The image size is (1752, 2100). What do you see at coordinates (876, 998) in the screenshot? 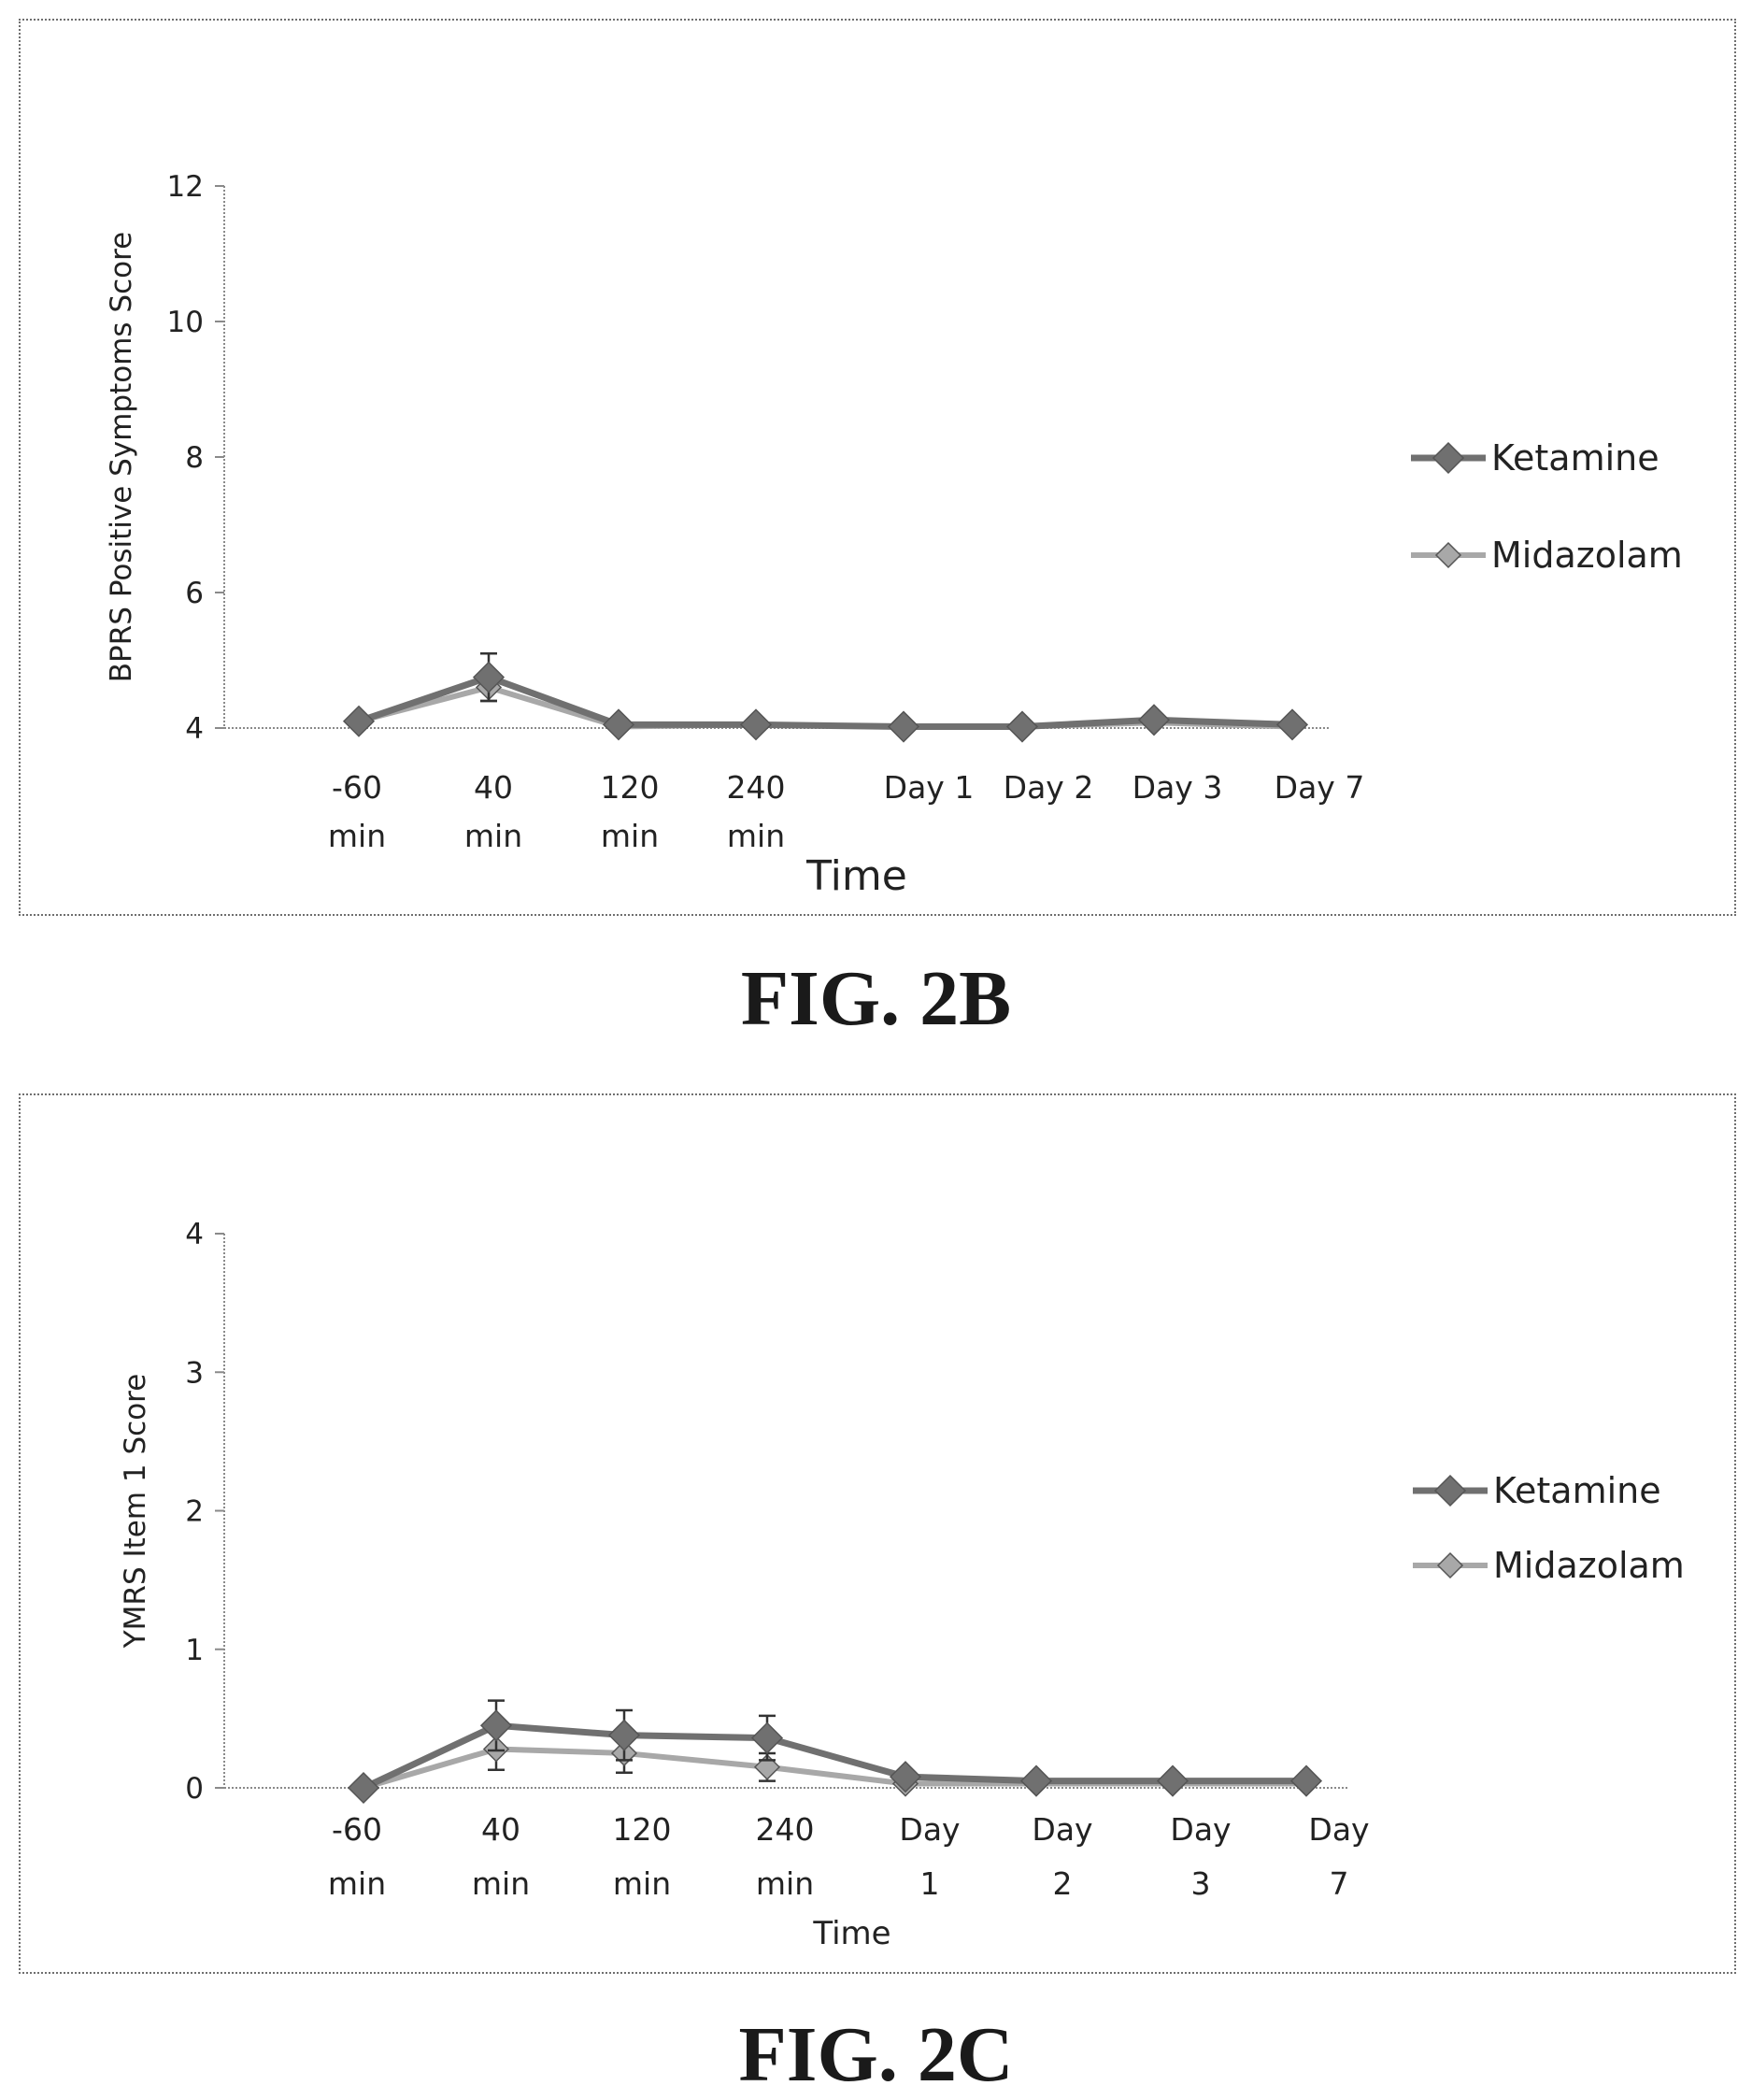
I see `figure-caption-2b: FIG. 2B` at bounding box center [876, 998].